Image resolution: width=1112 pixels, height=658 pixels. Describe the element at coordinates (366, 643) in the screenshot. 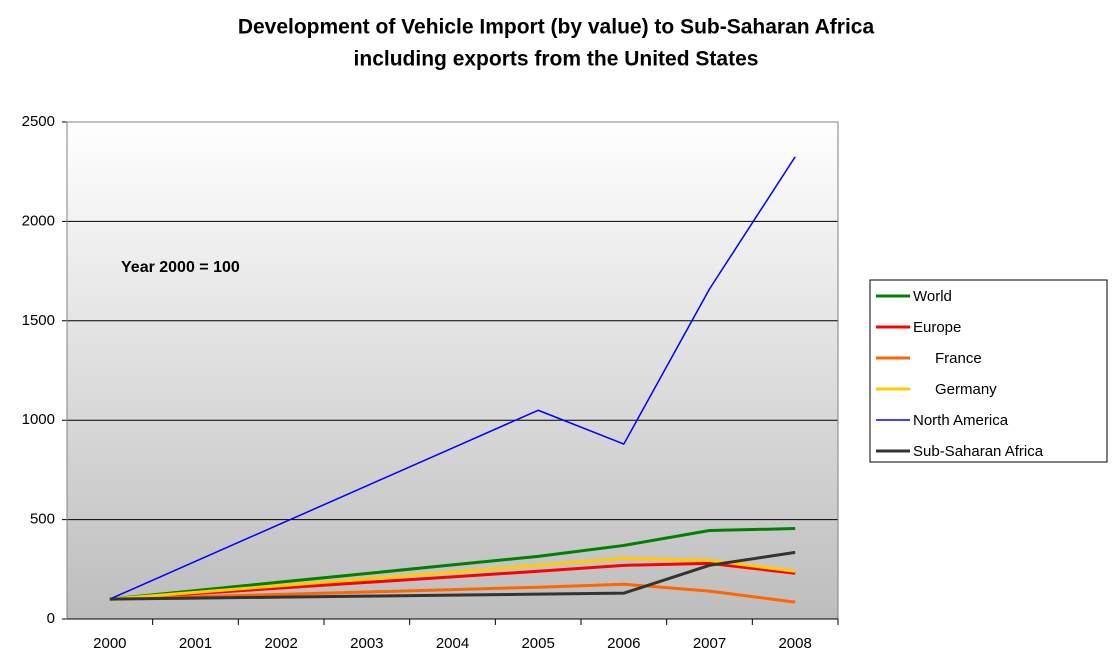

I see `x-tick-label: 2003` at that location.